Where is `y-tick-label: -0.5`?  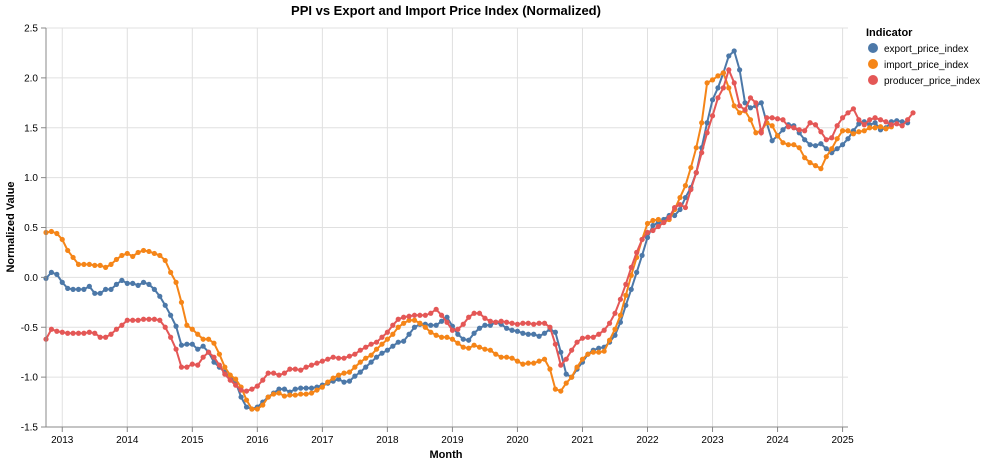
y-tick-label: -0.5 is located at coordinates (30, 328).